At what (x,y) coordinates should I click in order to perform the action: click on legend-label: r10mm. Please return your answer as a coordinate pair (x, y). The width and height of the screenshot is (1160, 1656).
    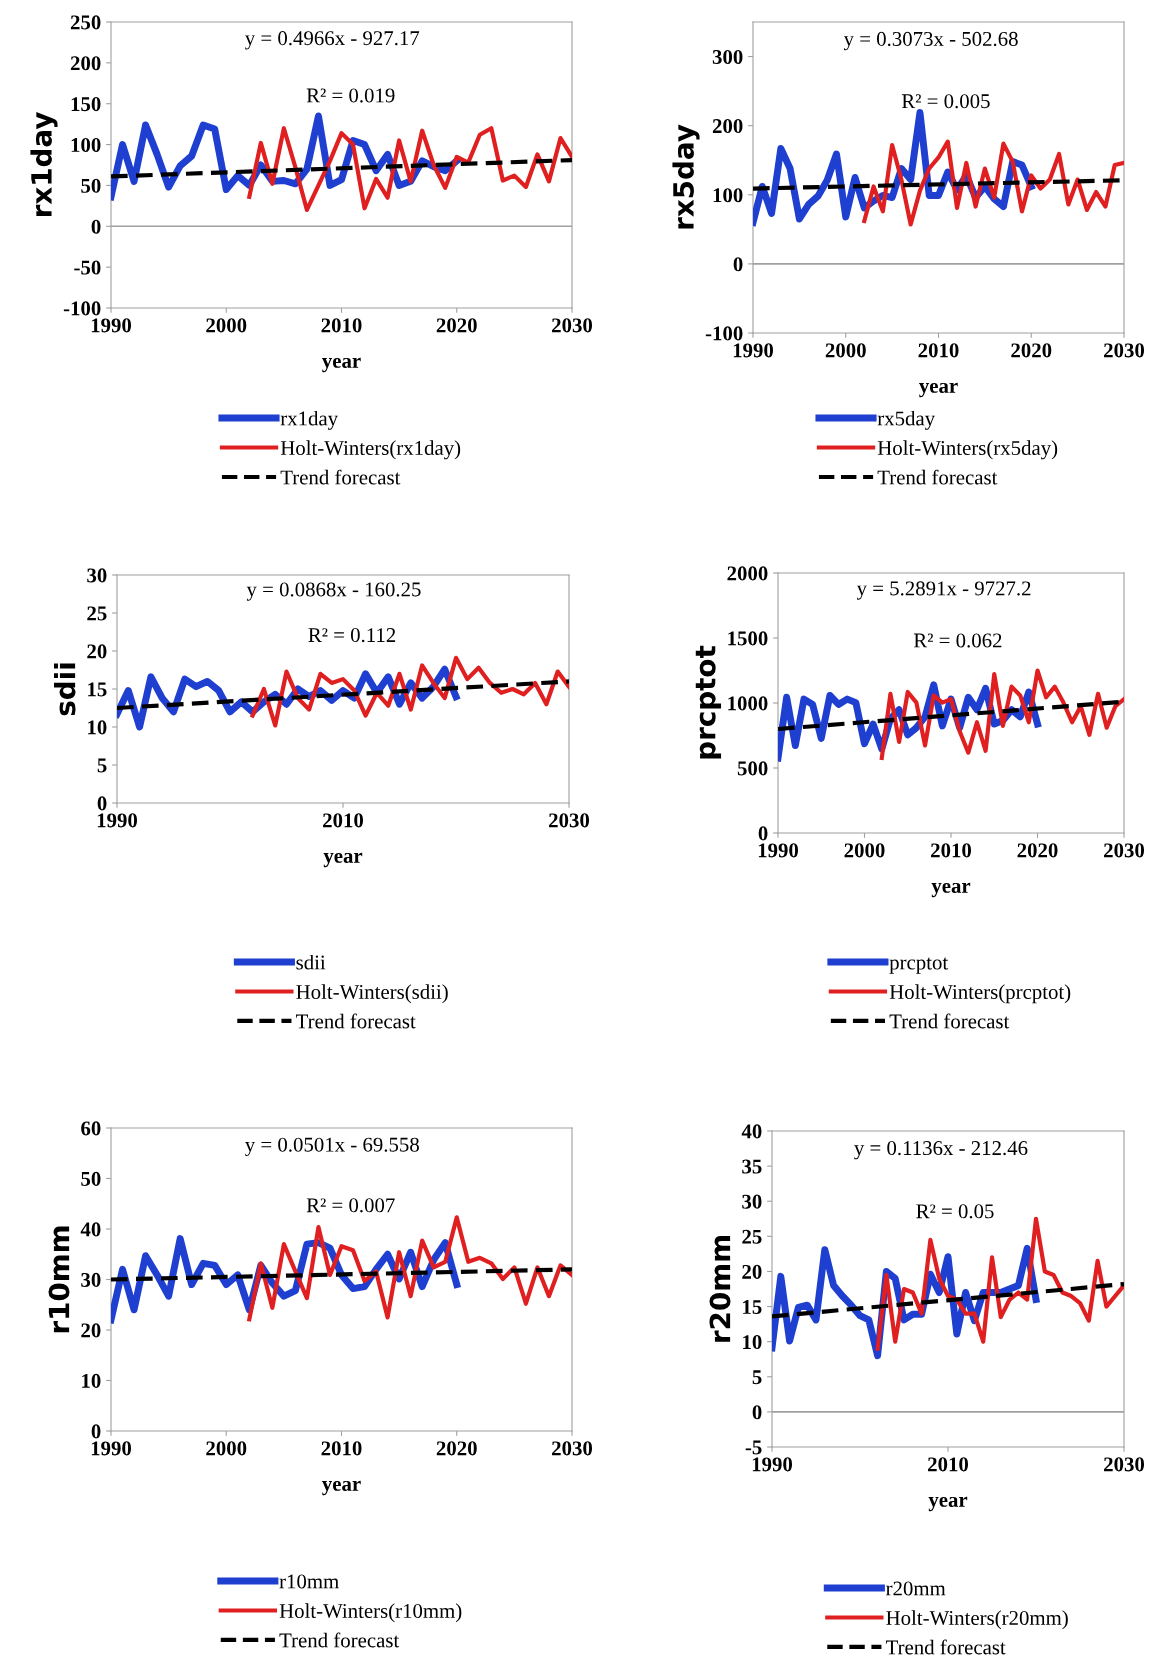
    Looking at the image, I should click on (309, 1581).